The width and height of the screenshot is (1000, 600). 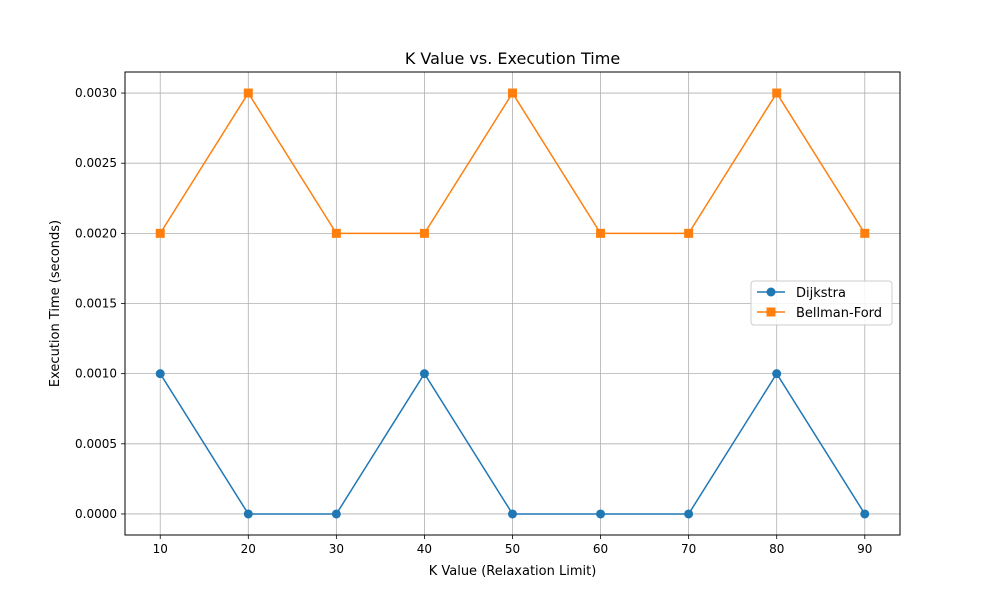 I want to click on y-tick-label: 0.0020, so click(x=96, y=233).